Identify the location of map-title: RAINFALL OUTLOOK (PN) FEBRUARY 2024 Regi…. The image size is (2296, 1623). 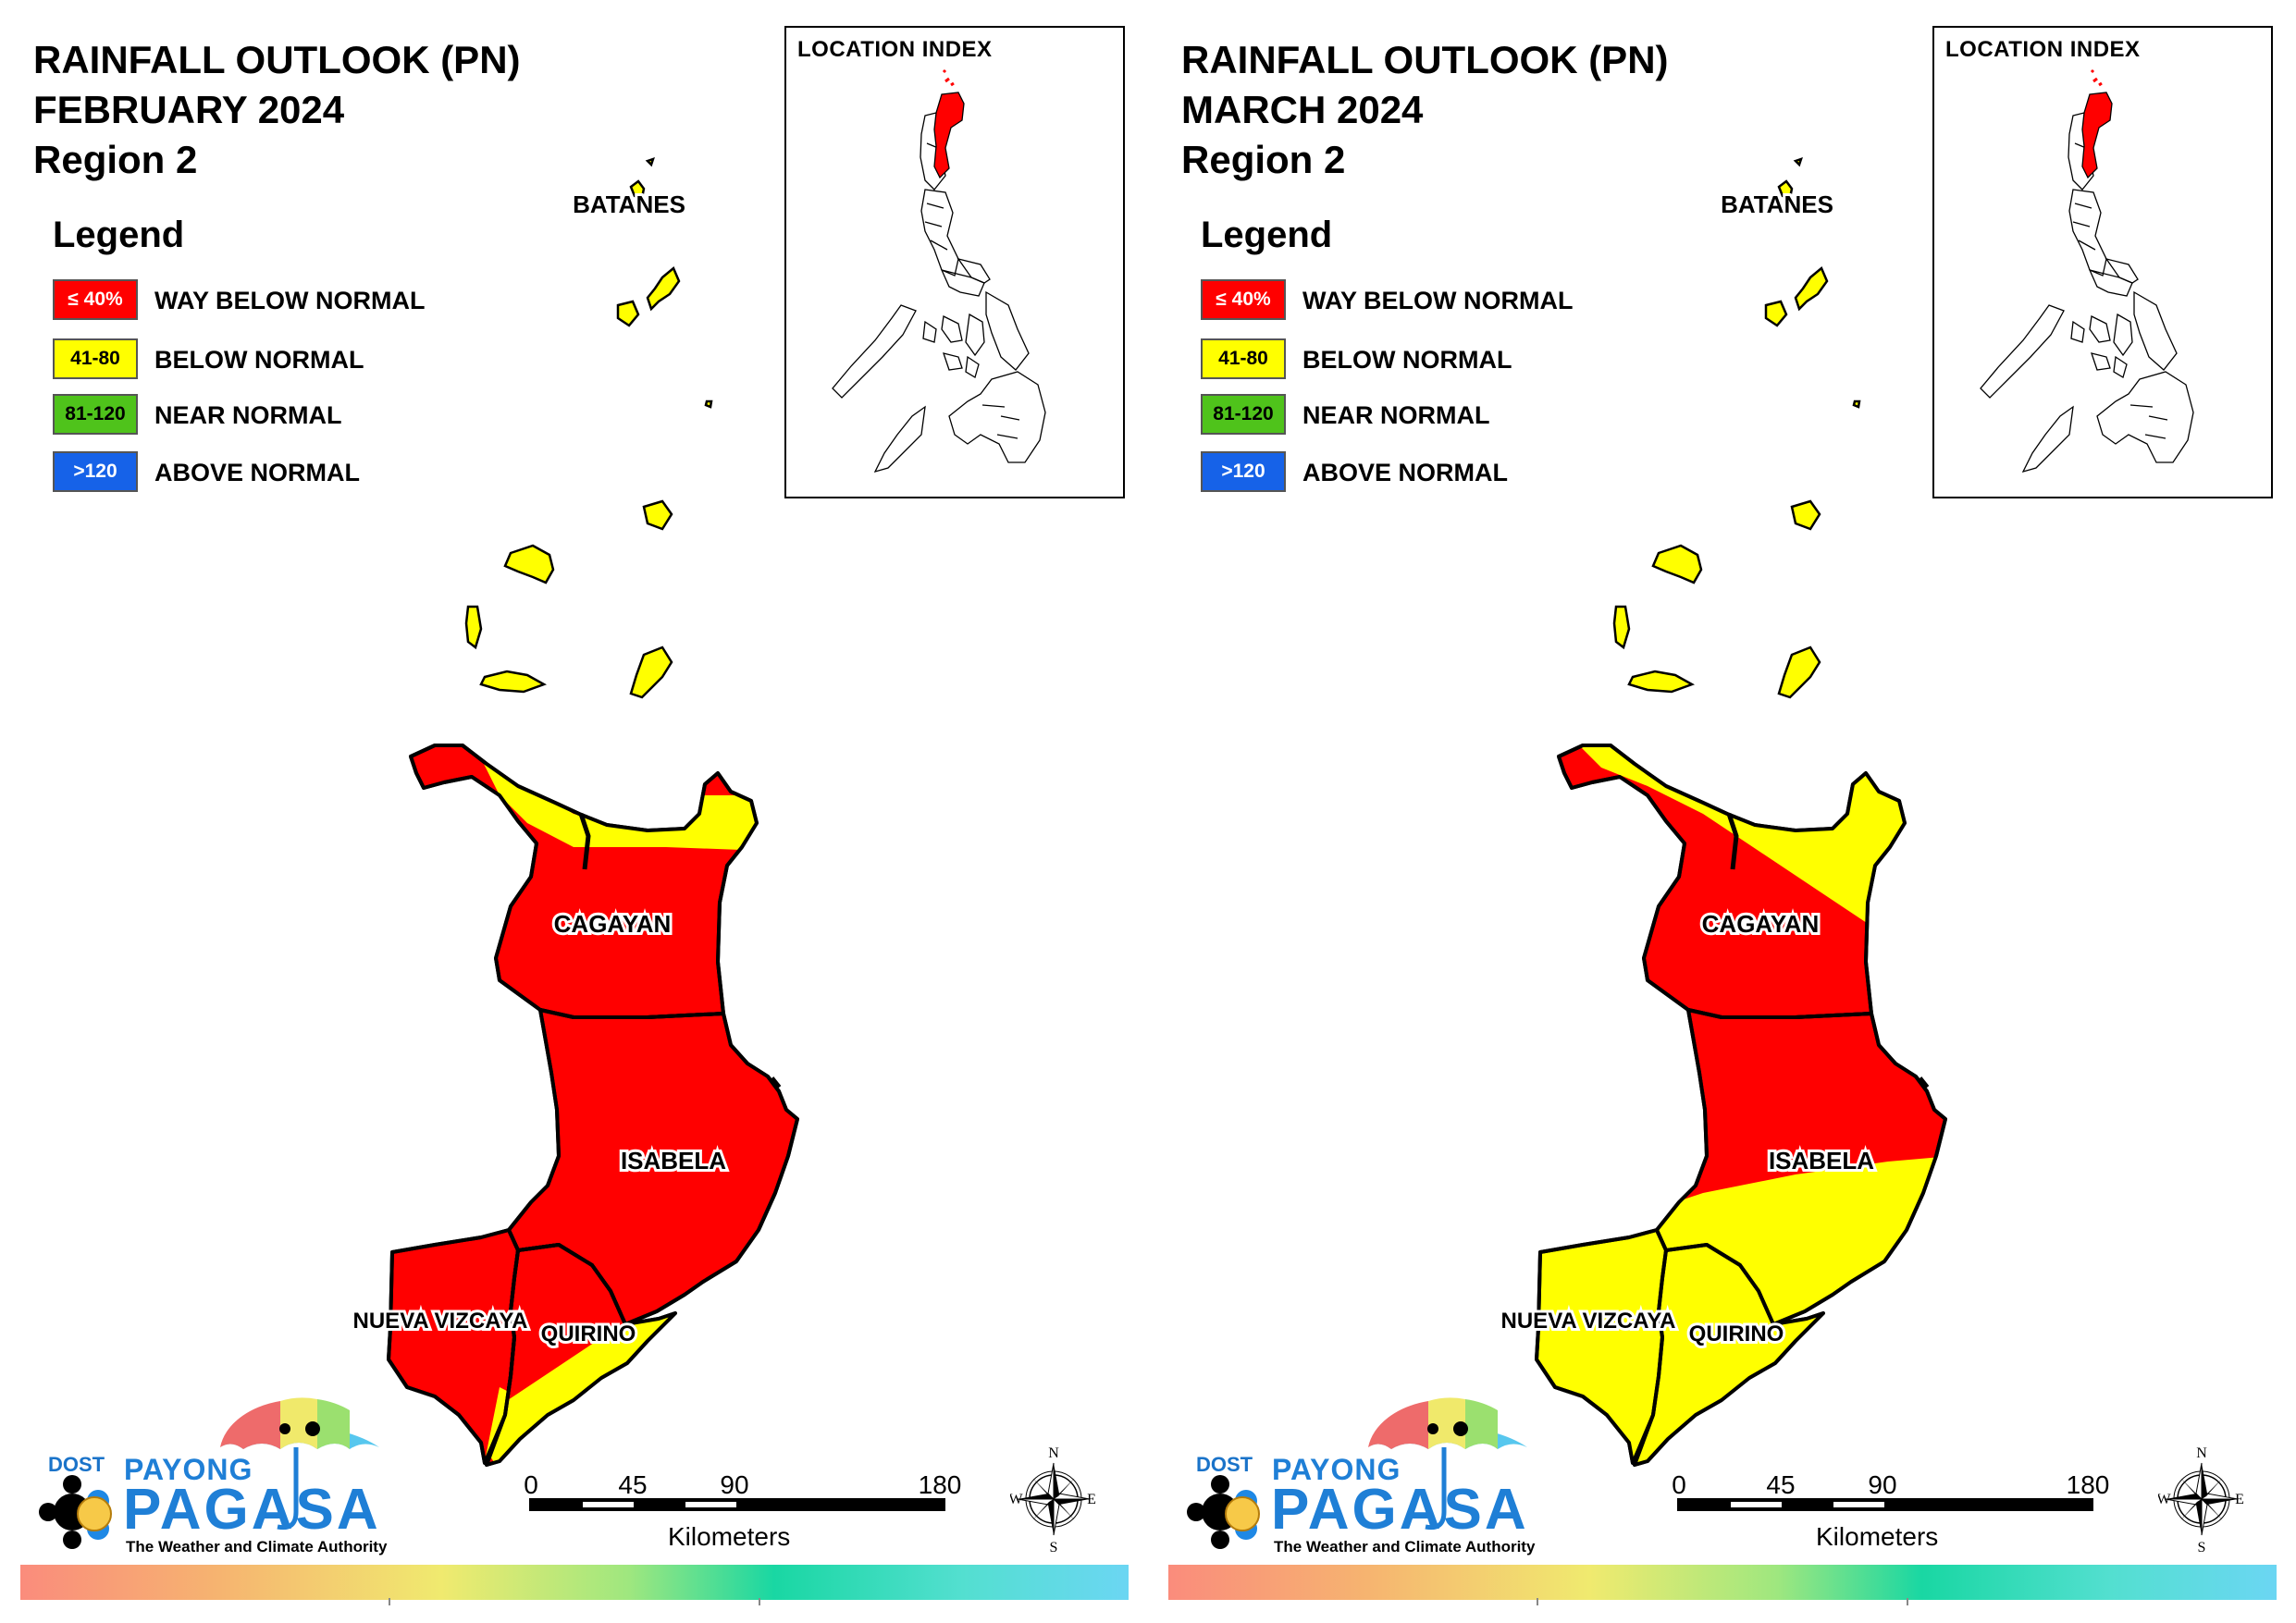
(277, 110).